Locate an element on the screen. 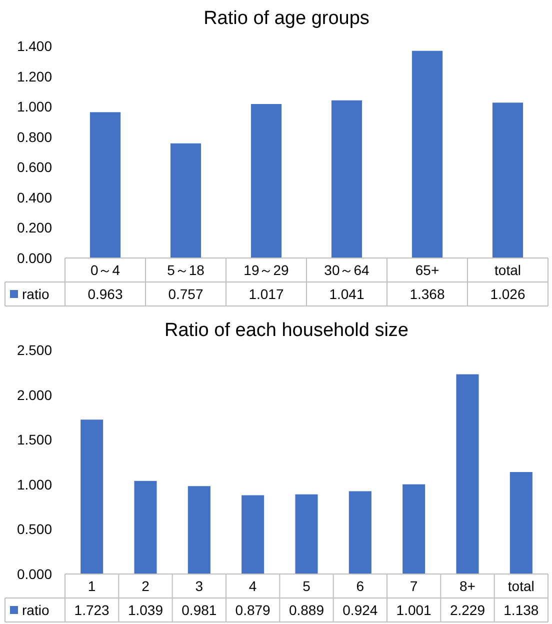  x-tick-label: 7 is located at coordinates (414, 586).